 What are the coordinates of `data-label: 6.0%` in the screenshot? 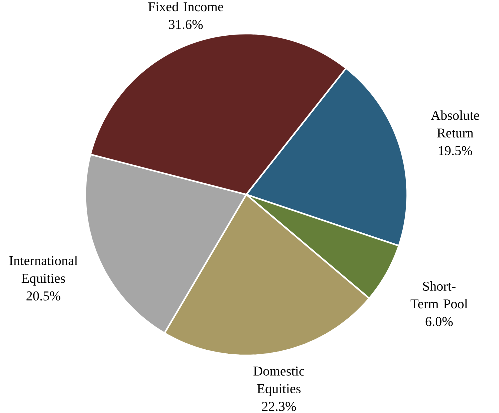 It's located at (439, 321).